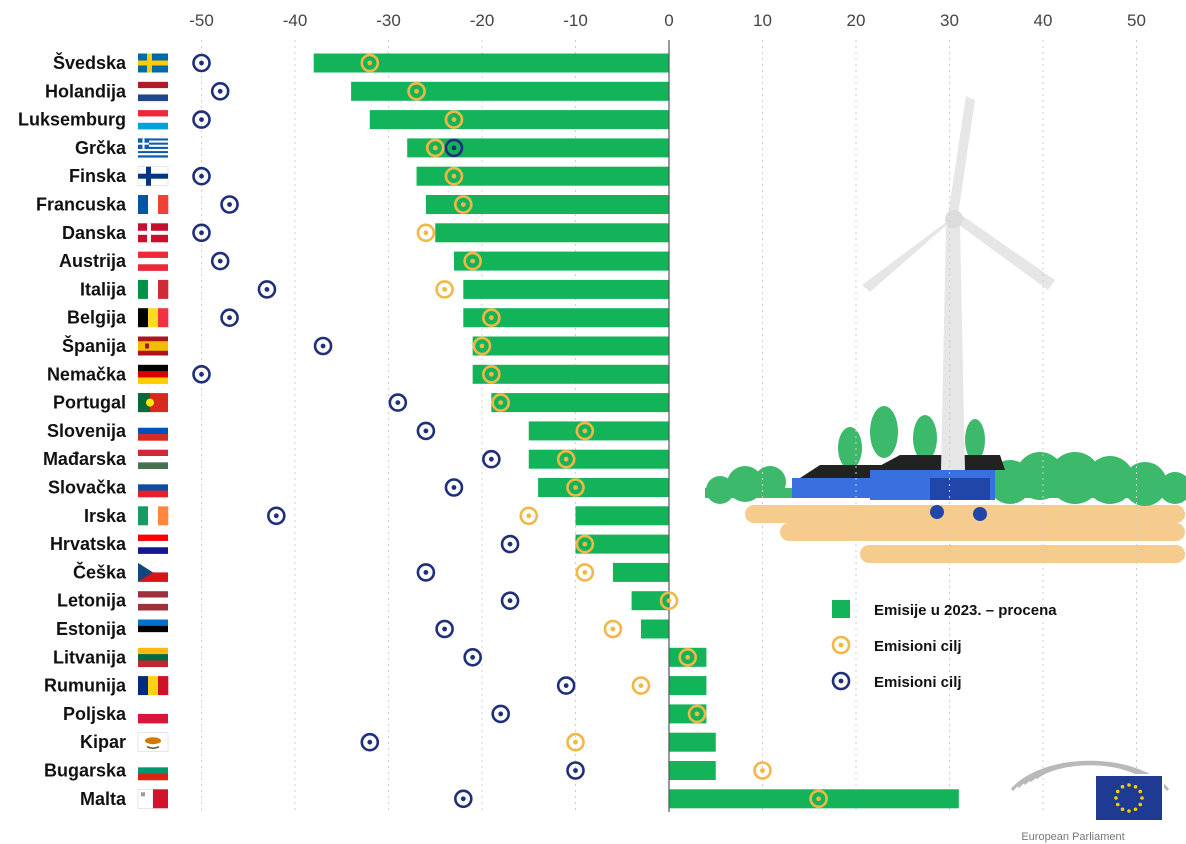  What do you see at coordinates (88, 544) in the screenshot?
I see `country-label: Hrvatska` at bounding box center [88, 544].